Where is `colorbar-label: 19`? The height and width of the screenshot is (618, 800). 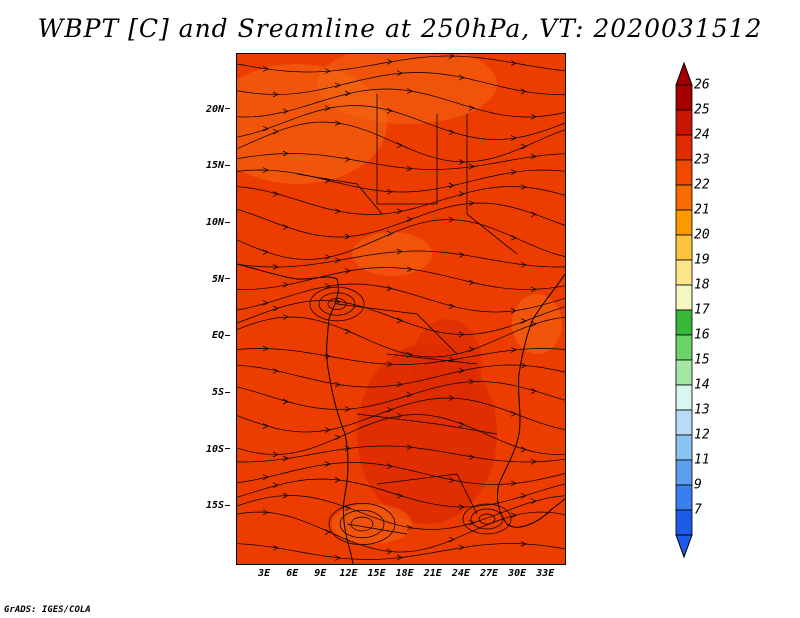
colorbar-label: 19 is located at coordinates (702, 260).